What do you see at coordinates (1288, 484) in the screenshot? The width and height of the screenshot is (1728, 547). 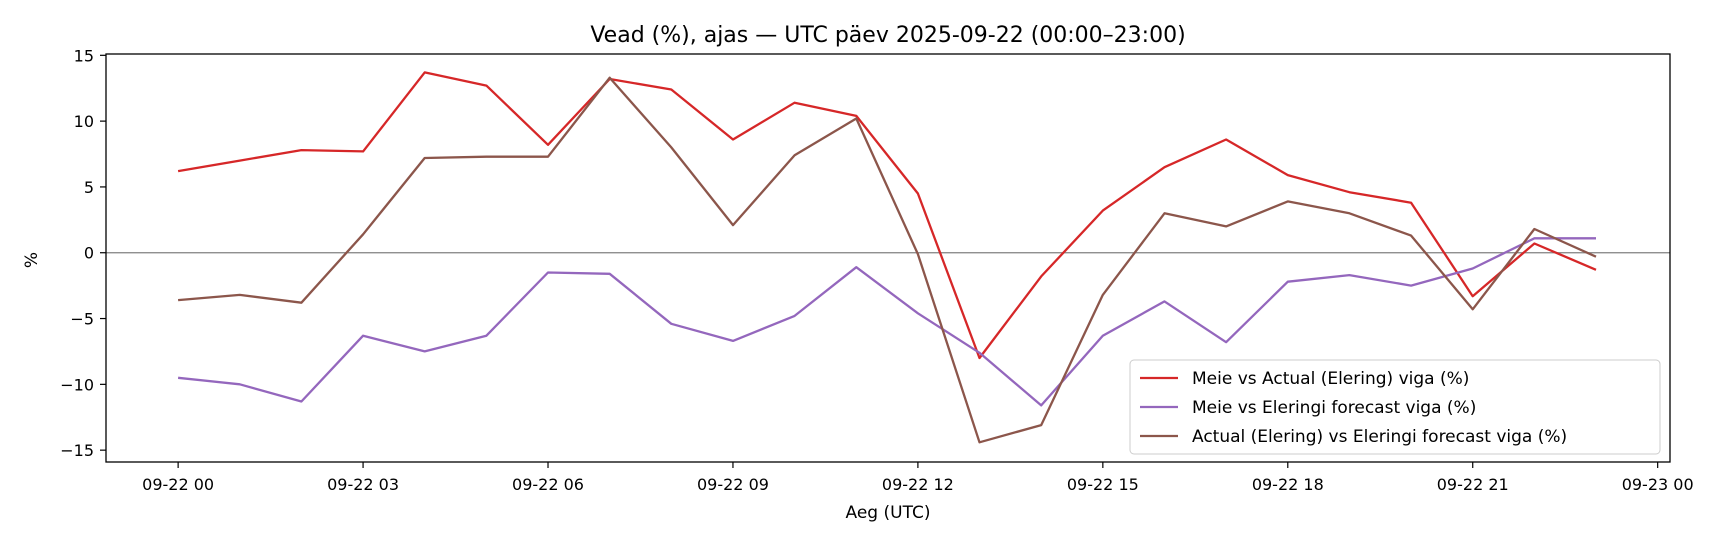 I see `x-tick-label: 09-22 18` at bounding box center [1288, 484].